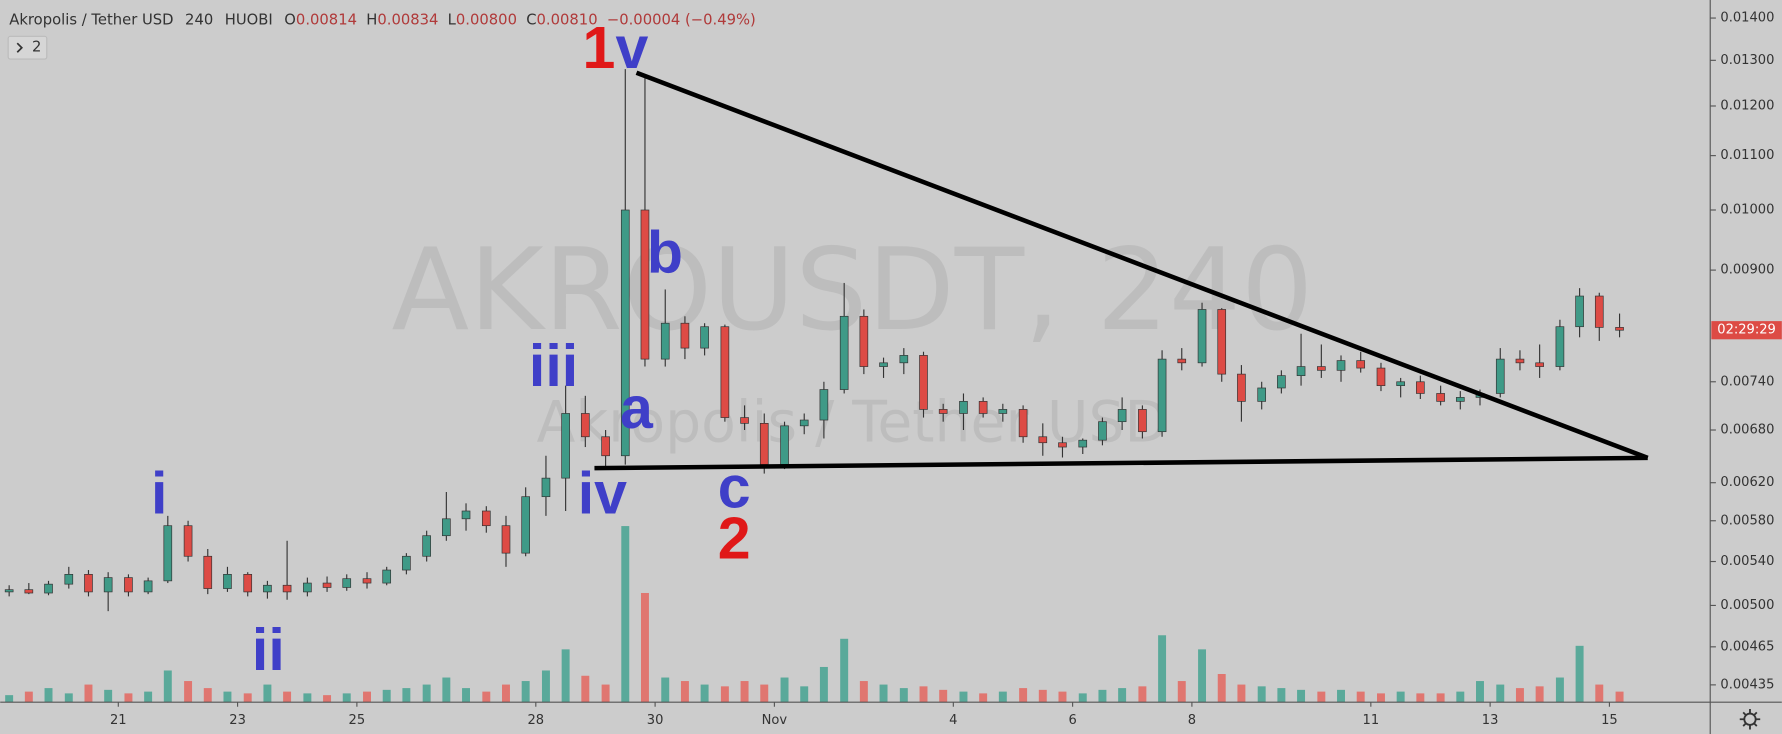 This screenshot has height=734, width=1782. Describe the element at coordinates (1192, 720) in the screenshot. I see `x-tick-label: 8` at that location.